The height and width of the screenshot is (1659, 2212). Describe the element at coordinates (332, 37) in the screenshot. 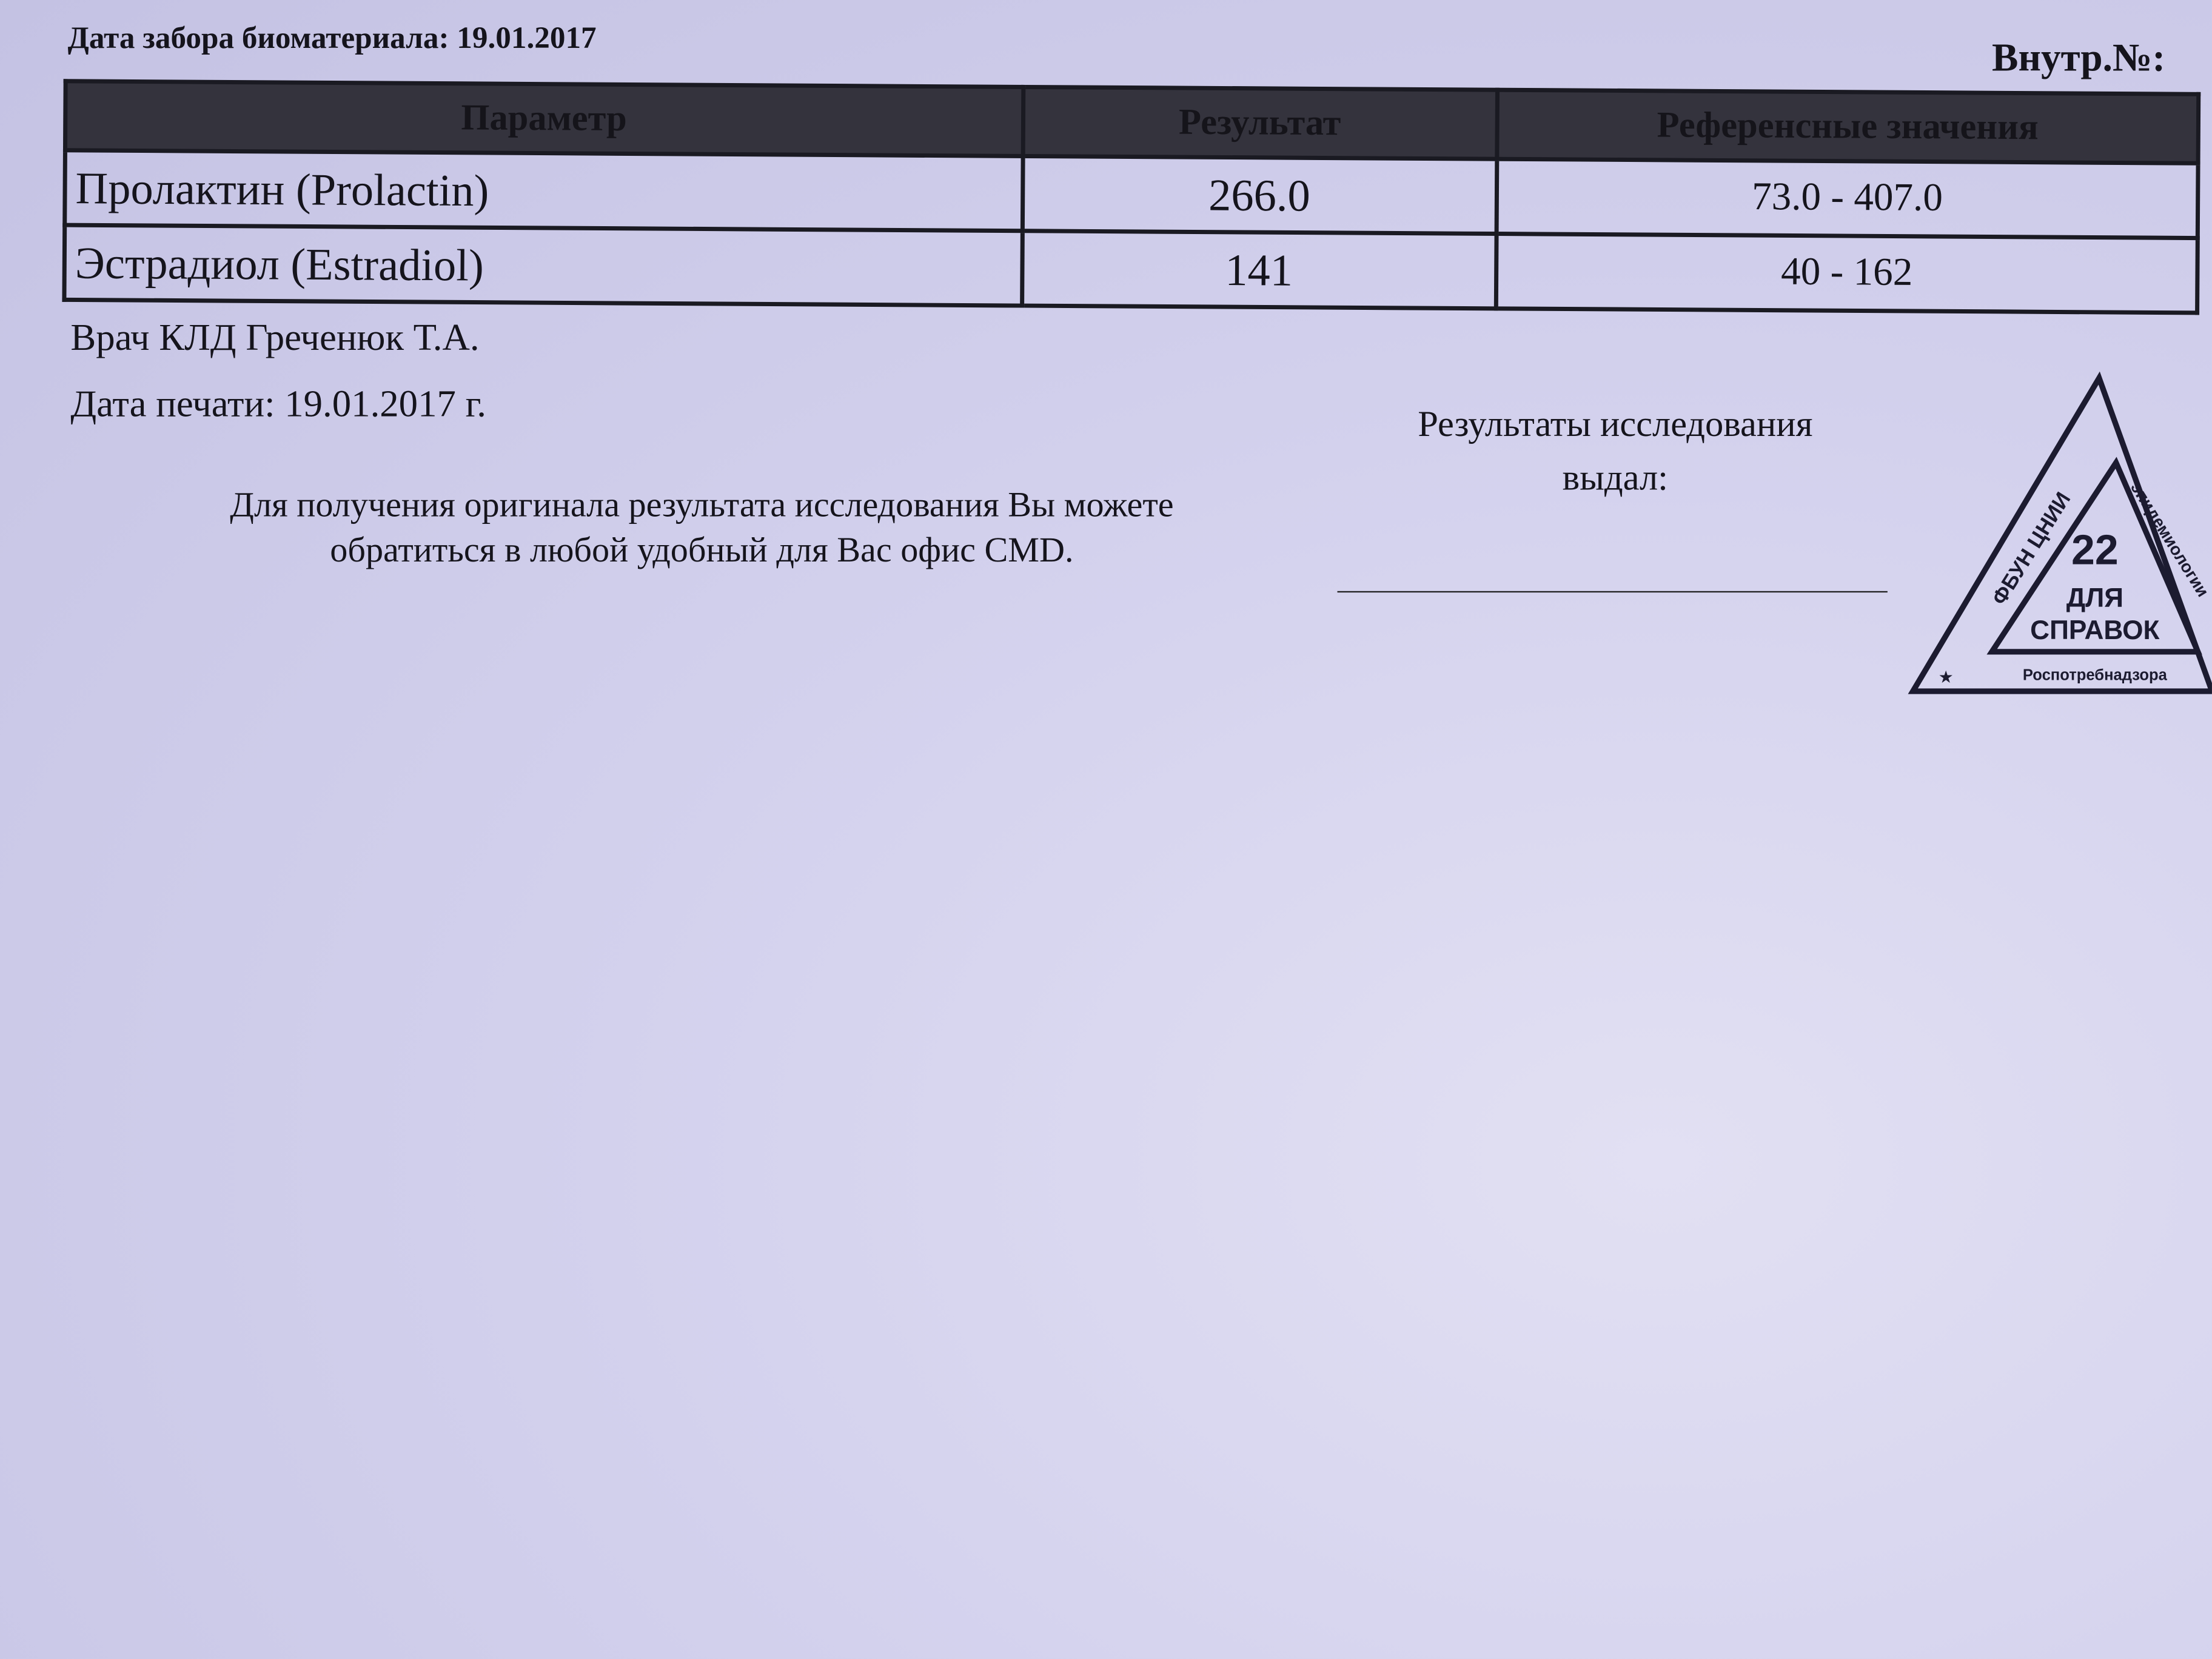

I see `collection-date: Дата забора биоматериала: 19.01.2017` at that location.